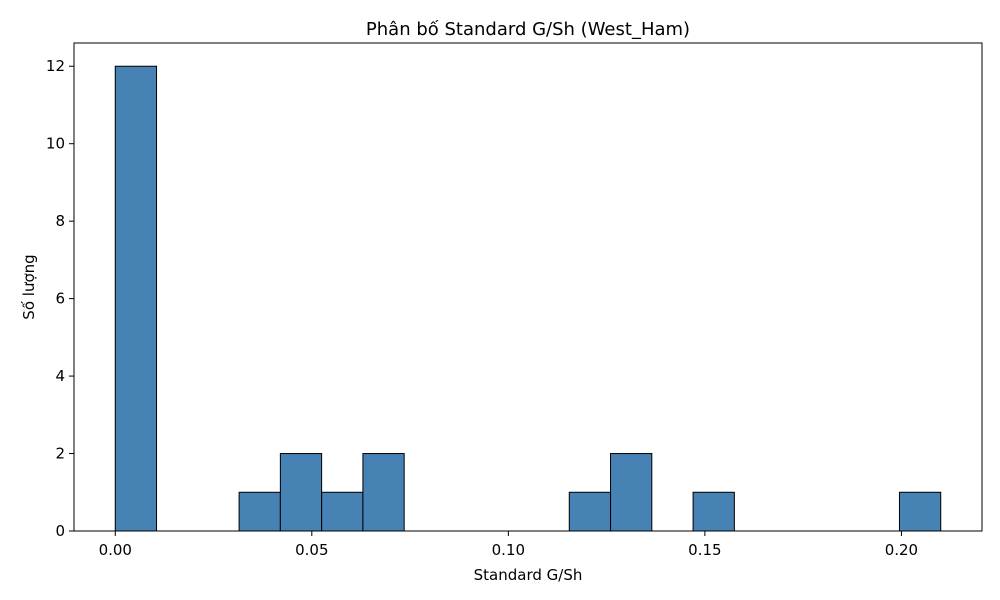 This screenshot has width=1000, height=600. I want to click on x-tick-label: 0.15, so click(704, 550).